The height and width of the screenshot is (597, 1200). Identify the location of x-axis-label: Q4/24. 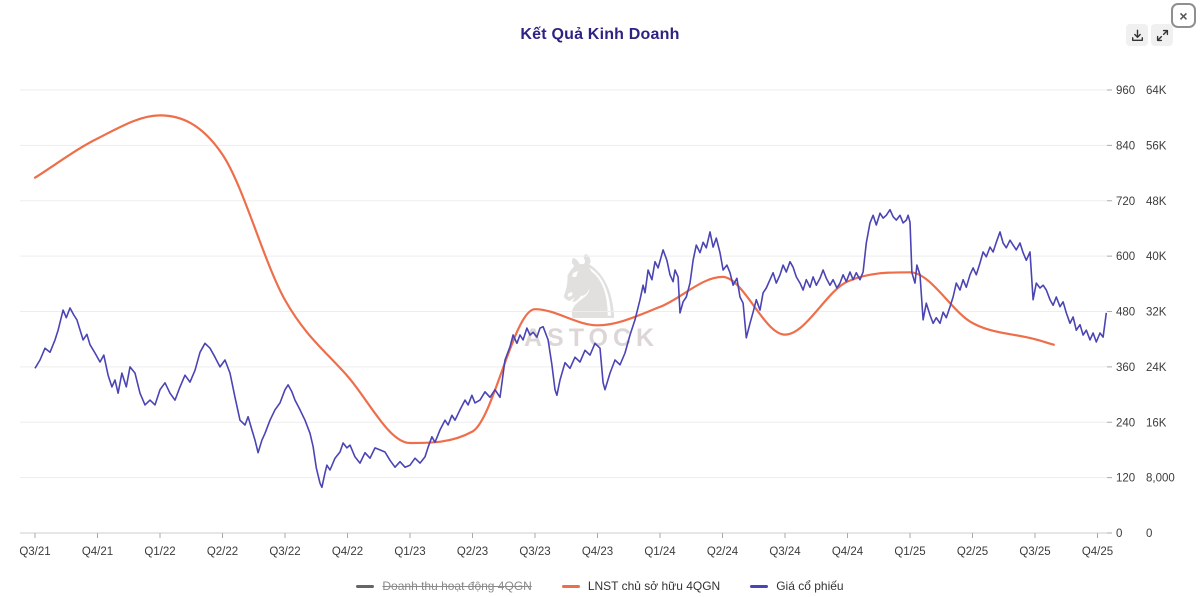
(848, 552).